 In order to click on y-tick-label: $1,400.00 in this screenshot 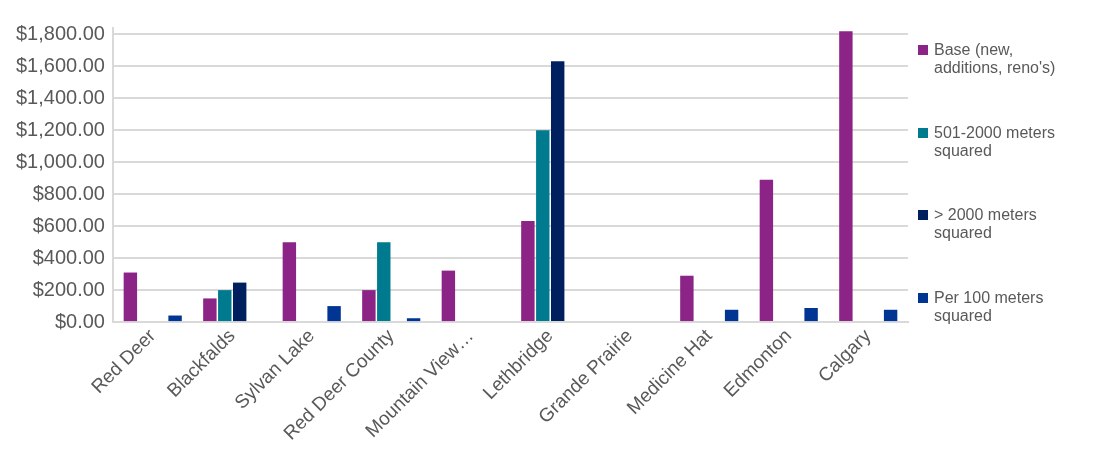, I will do `click(60, 96)`.